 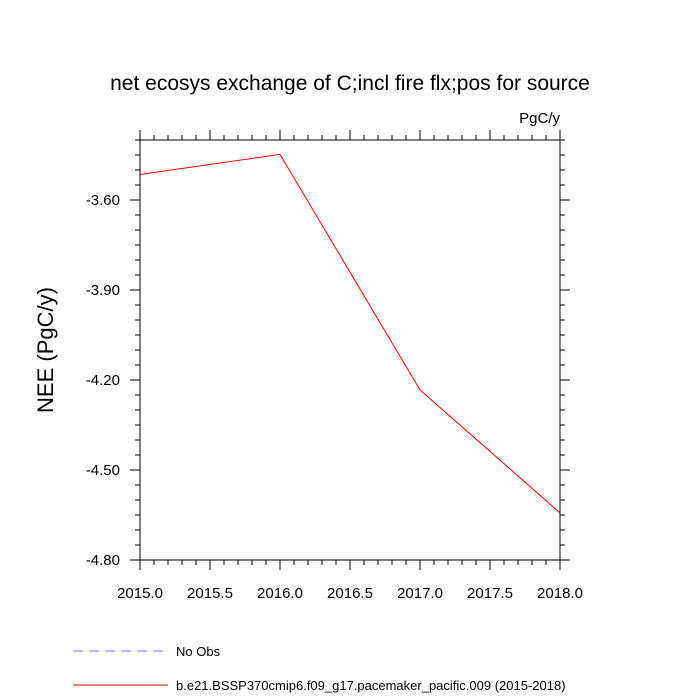 I want to click on x-tick-label: 2016.5, so click(x=350, y=593).